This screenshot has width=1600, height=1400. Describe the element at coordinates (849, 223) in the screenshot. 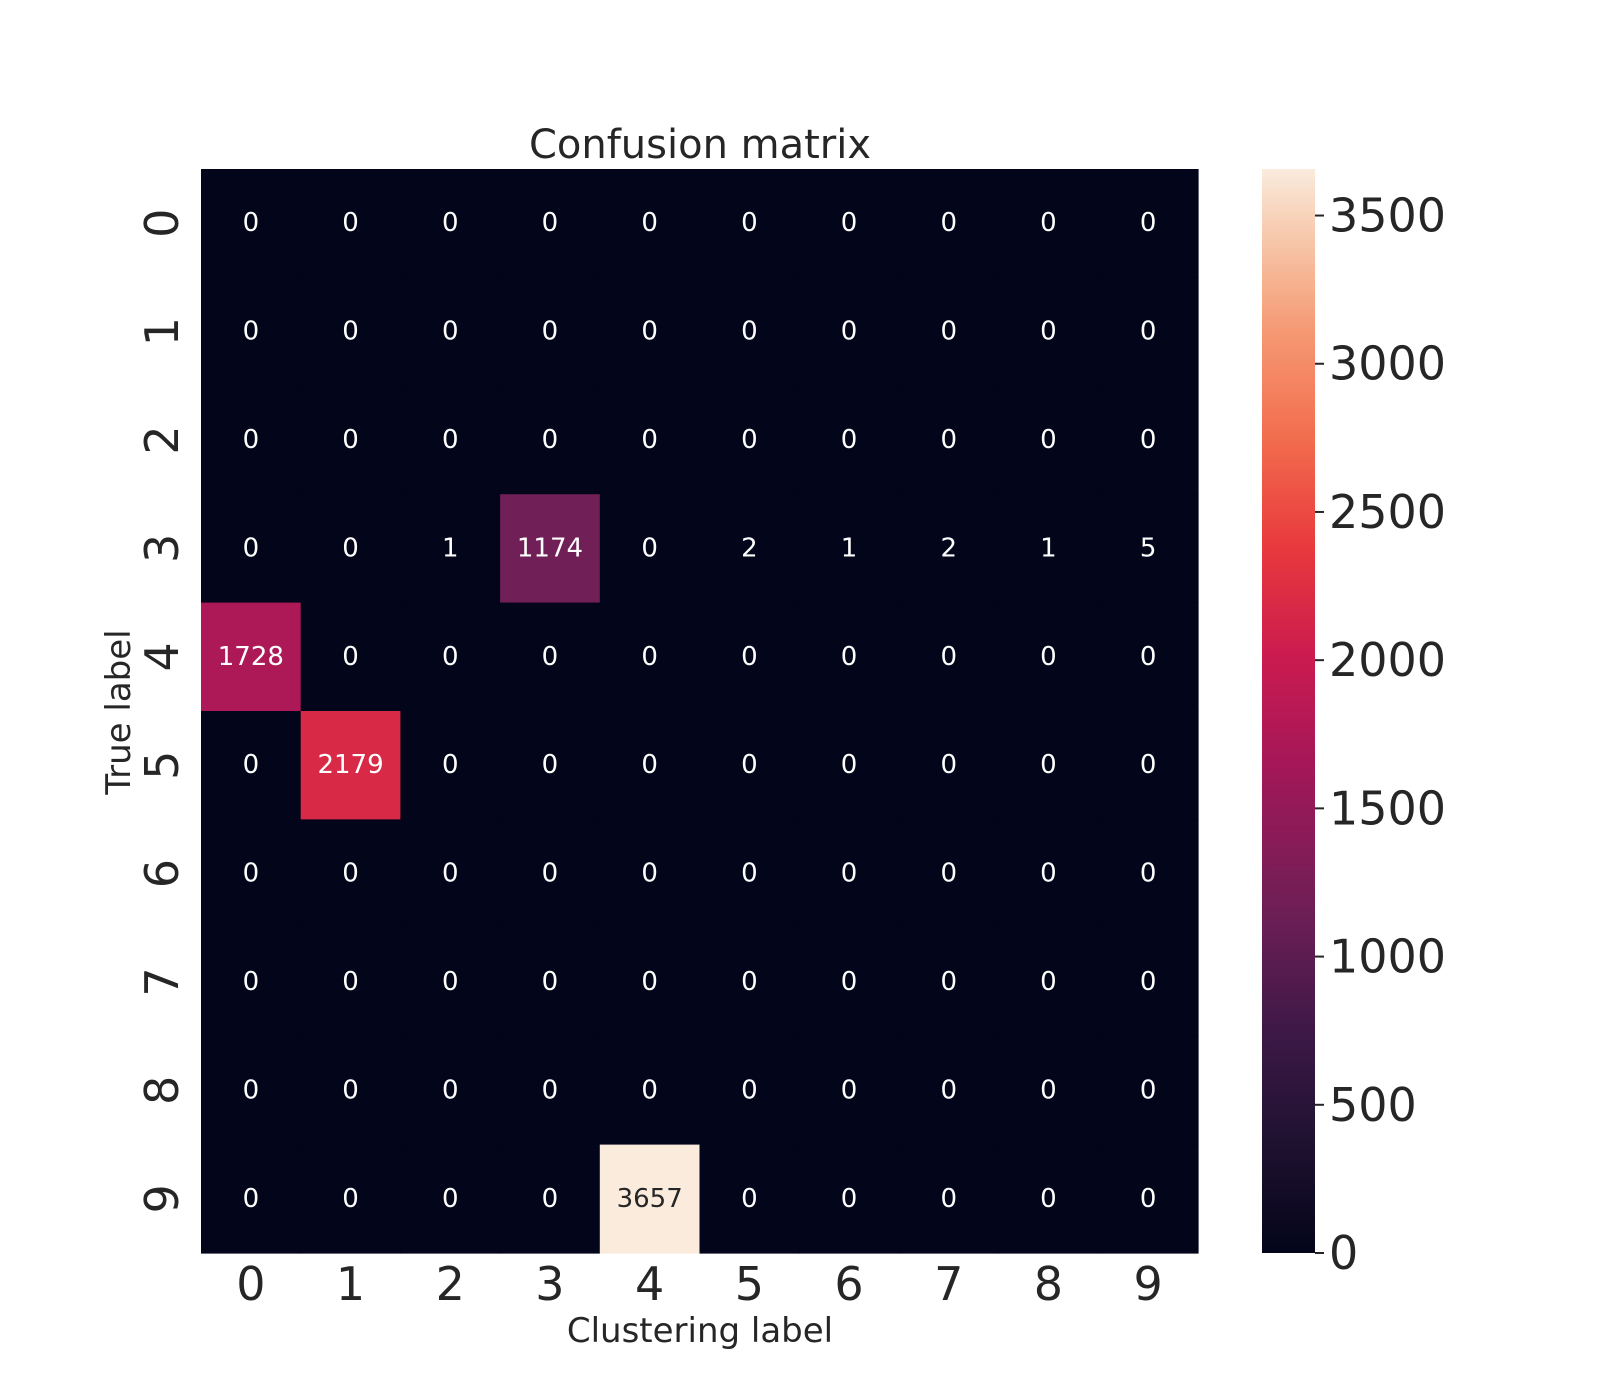

I see `cell-r0-c6` at that location.